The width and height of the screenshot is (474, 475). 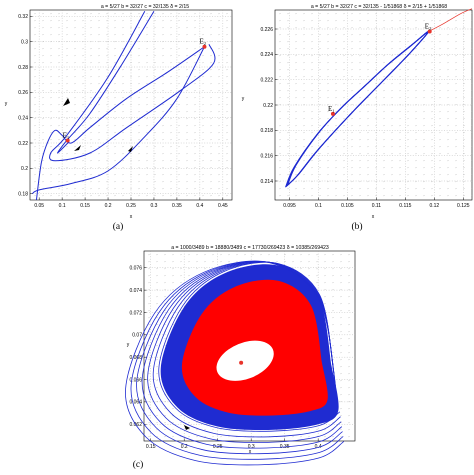 What do you see at coordinates (347, 206) in the screenshot?
I see `x-tick-label: 0.105` at bounding box center [347, 206].